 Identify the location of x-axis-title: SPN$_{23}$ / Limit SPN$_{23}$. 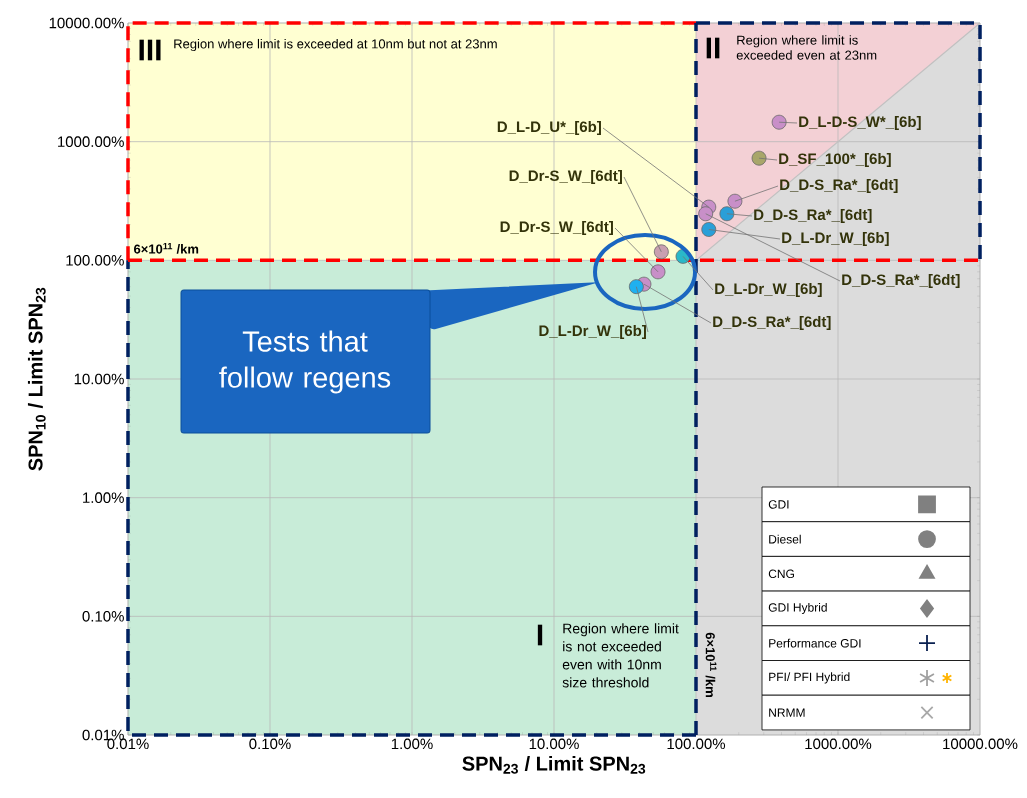
(554, 765).